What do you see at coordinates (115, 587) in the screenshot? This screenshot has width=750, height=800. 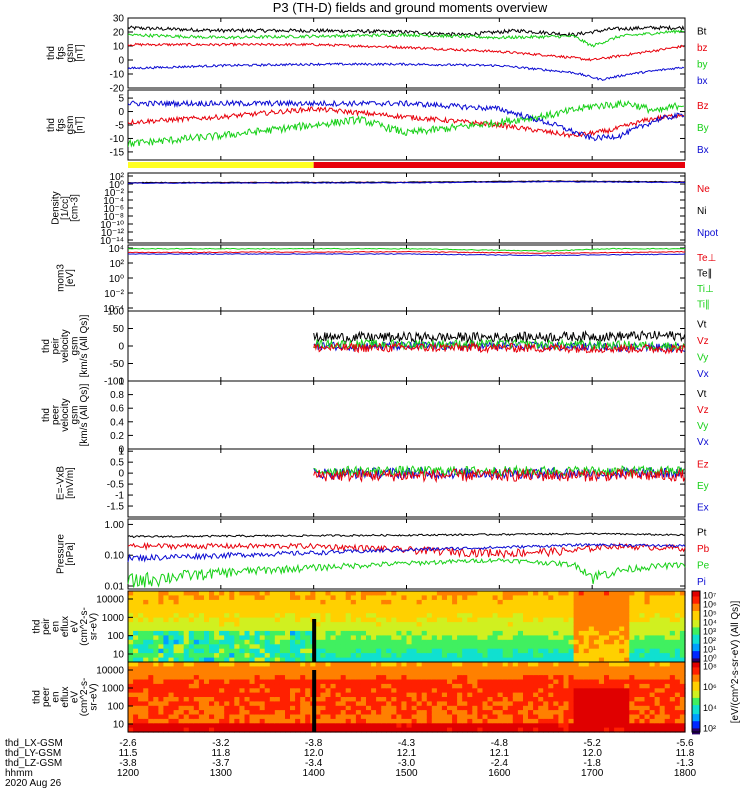 I see `y-tick-label: 0.01` at bounding box center [115, 587].